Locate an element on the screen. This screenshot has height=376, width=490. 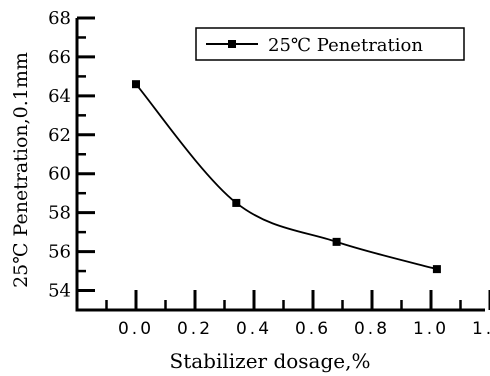
legend: 25℃ Penetration is located at coordinates (330, 44).